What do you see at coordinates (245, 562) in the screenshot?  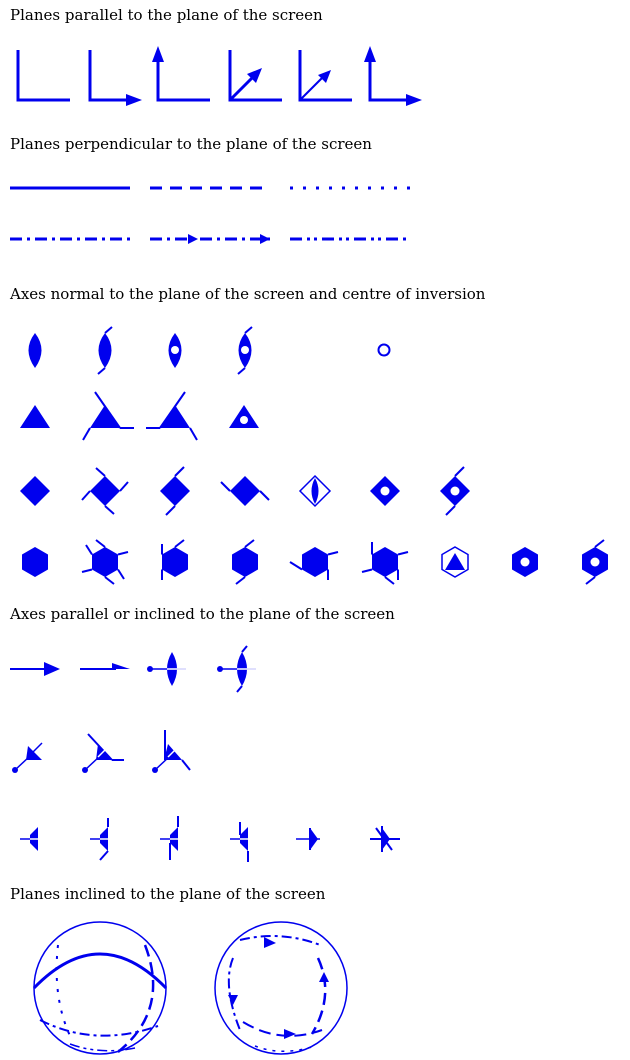 I see `sixfold-screw-axis-third-symbol` at bounding box center [245, 562].